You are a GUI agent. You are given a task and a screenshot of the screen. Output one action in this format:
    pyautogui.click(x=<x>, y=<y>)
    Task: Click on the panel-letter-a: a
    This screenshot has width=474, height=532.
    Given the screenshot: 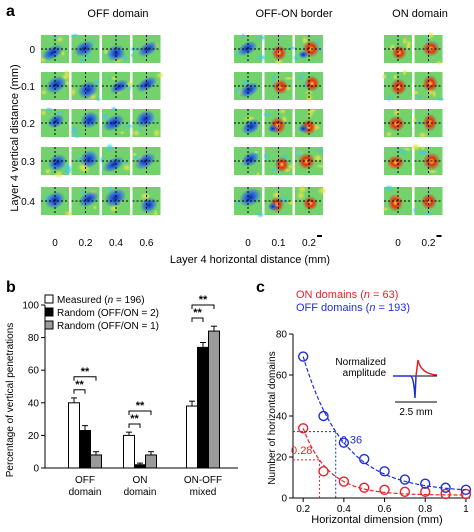 What is the action you would take?
    pyautogui.click(x=10, y=11)
    